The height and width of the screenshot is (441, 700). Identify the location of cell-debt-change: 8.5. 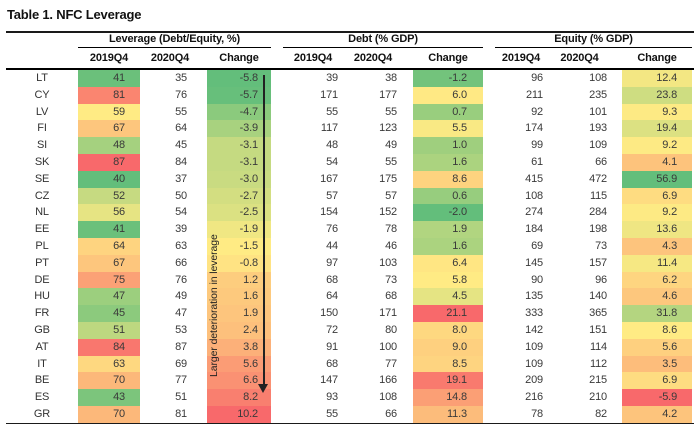
(448, 364).